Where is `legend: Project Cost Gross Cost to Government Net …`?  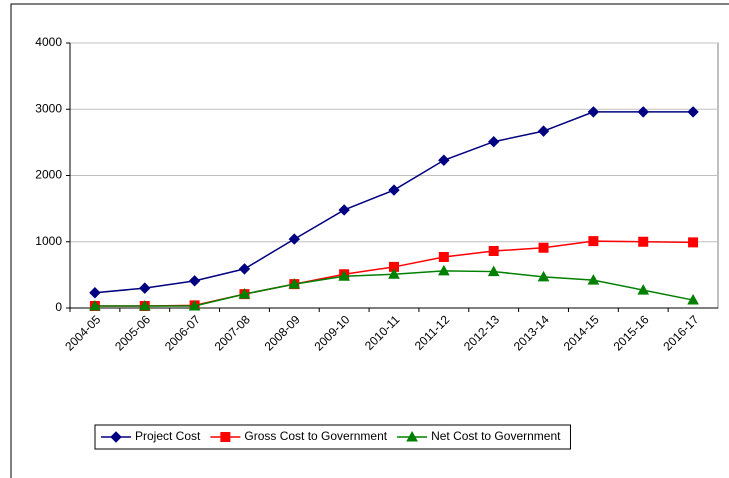 legend: Project Cost Gross Cost to Government Net … is located at coordinates (332, 437).